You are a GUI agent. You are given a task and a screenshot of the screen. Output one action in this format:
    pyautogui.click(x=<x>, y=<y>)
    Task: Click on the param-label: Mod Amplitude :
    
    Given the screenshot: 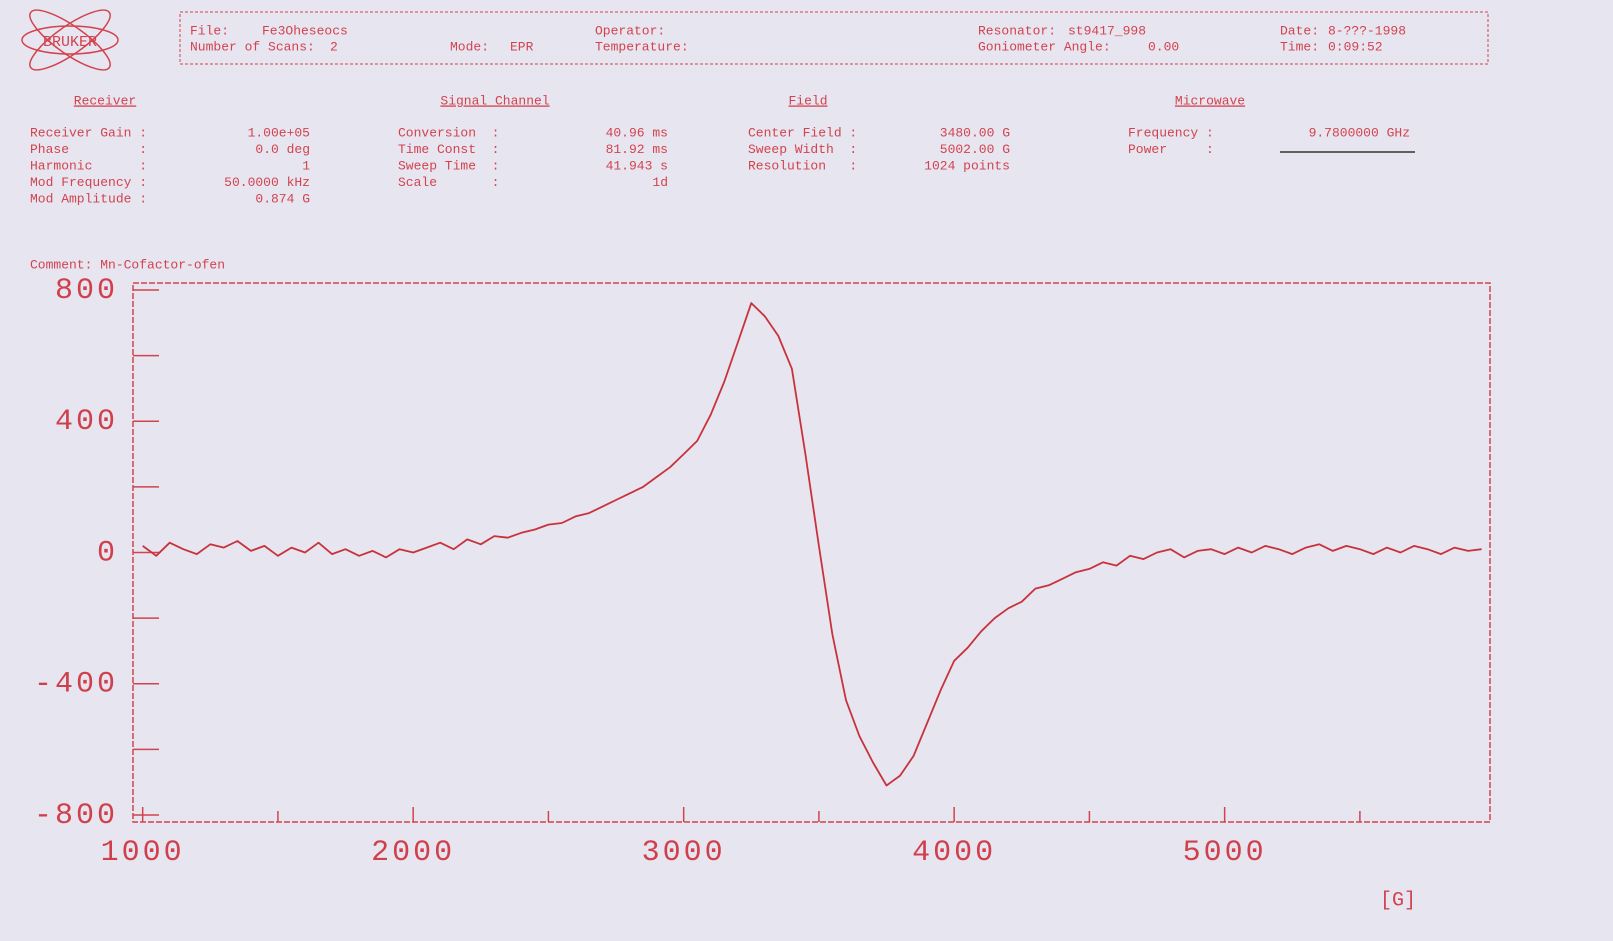 What is the action you would take?
    pyautogui.click(x=88, y=198)
    